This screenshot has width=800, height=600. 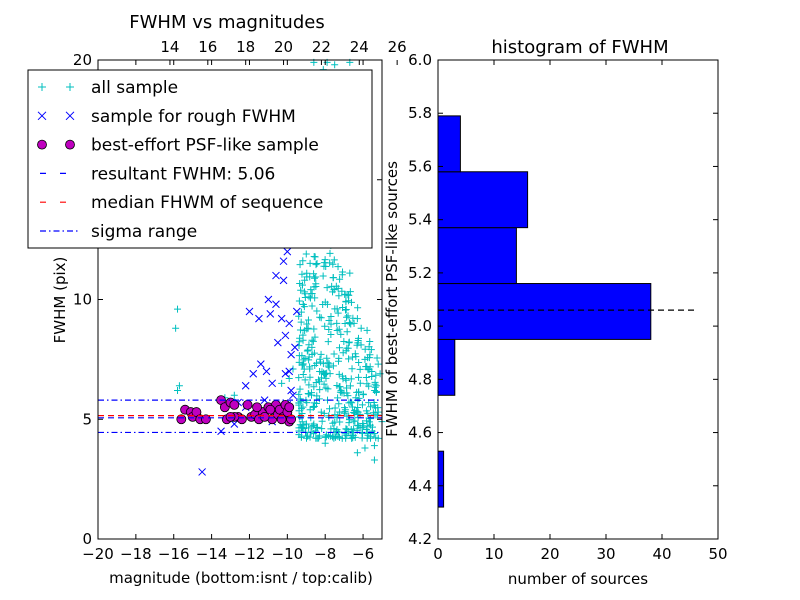 What do you see at coordinates (205, 146) in the screenshot?
I see `legend-label: best-effort PSF-like sample` at bounding box center [205, 146].